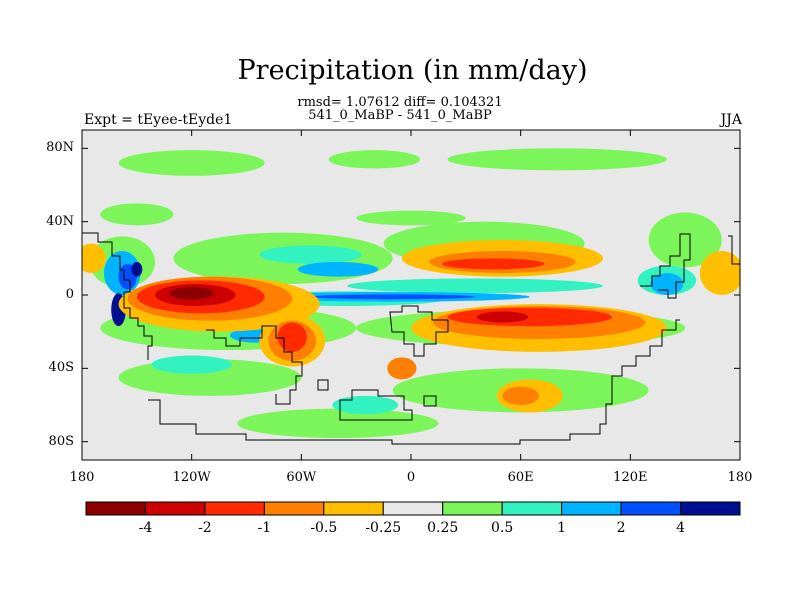  Describe the element at coordinates (61, 368) in the screenshot. I see `y-tick-label-3: 40S` at that location.